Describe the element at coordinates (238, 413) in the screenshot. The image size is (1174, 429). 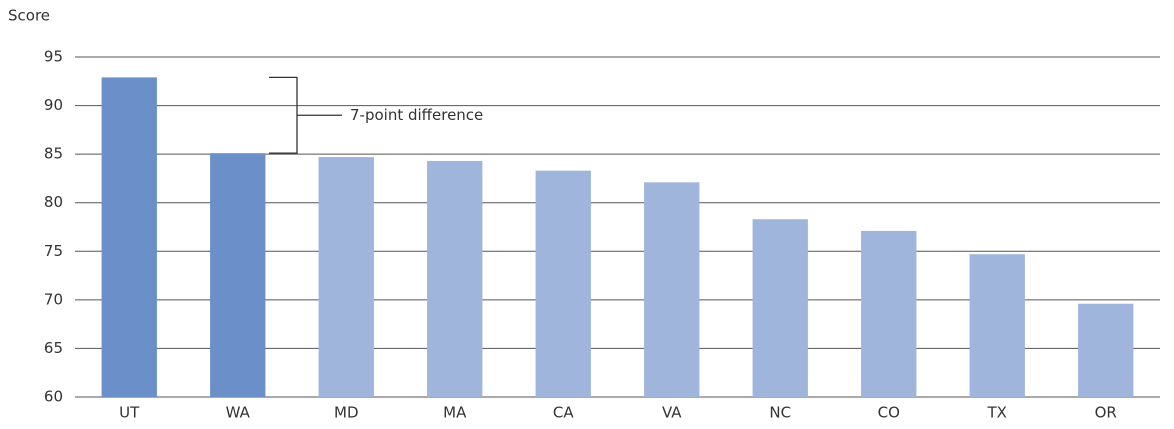
I see `x-tick-label: WA` at that location.